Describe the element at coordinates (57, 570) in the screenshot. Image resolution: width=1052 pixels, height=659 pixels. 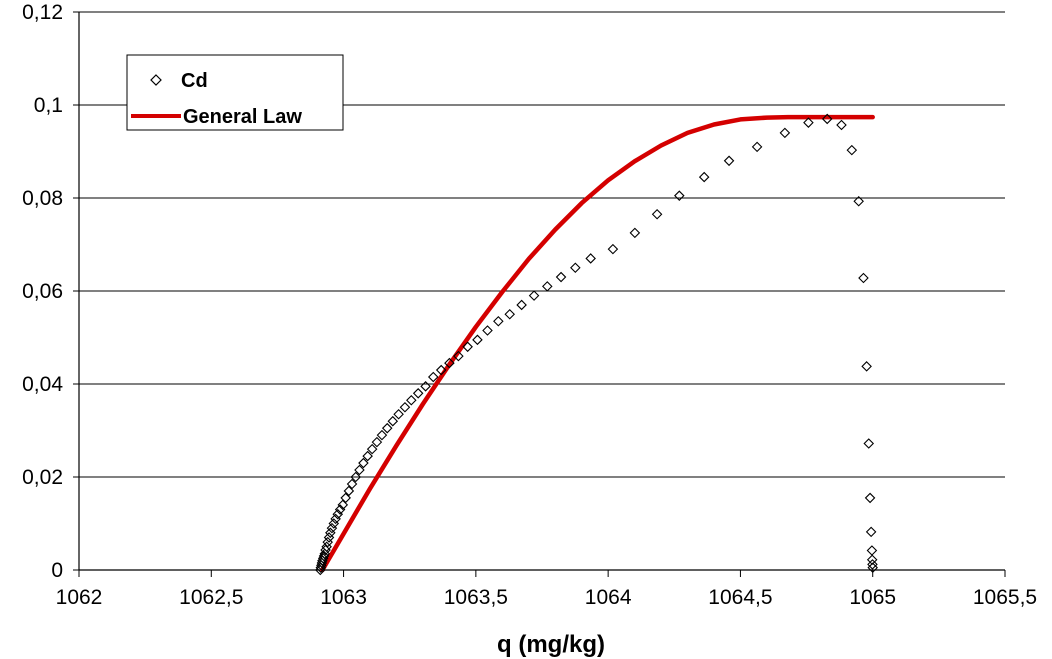
I see `y-tick-label: 0` at that location.